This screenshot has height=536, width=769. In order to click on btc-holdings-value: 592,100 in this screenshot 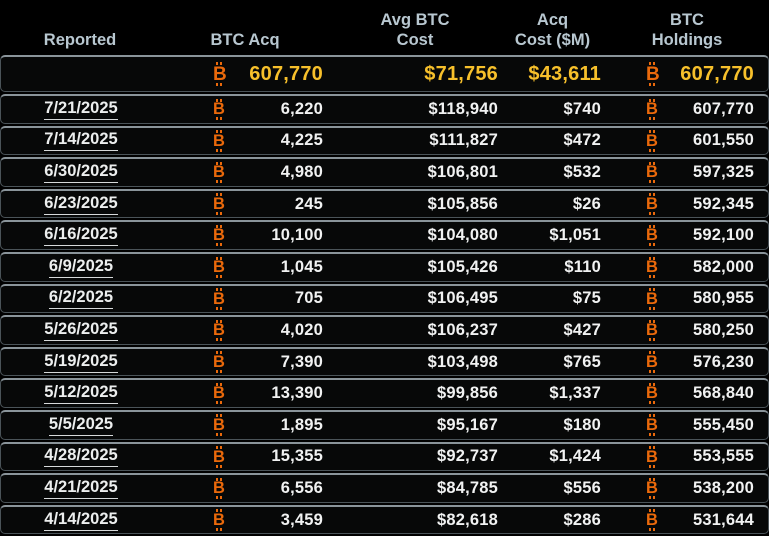, I will do `click(723, 235)`.